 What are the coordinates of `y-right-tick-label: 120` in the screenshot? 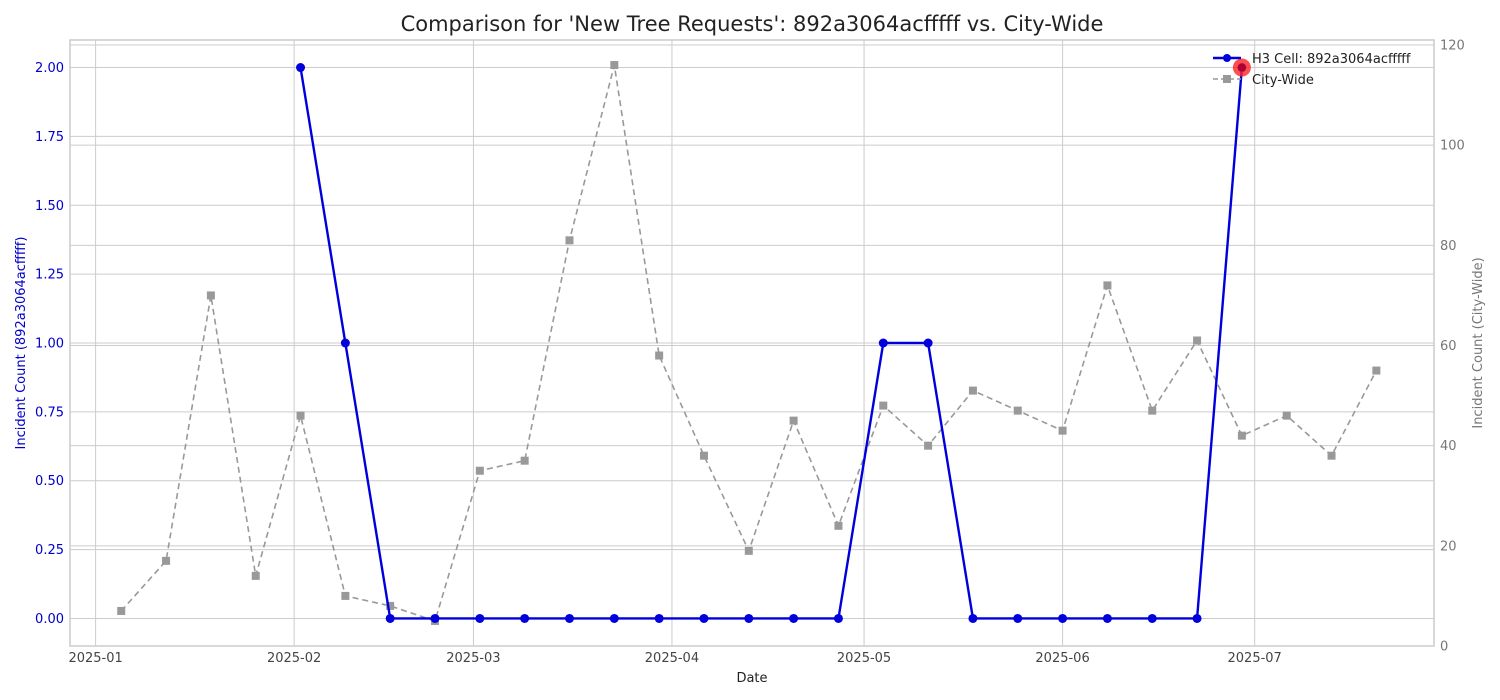 It's located at (1452, 46).